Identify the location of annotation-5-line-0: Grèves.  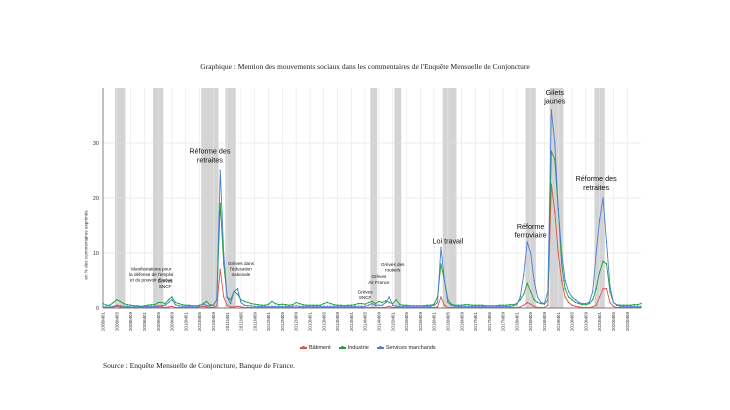
(379, 276).